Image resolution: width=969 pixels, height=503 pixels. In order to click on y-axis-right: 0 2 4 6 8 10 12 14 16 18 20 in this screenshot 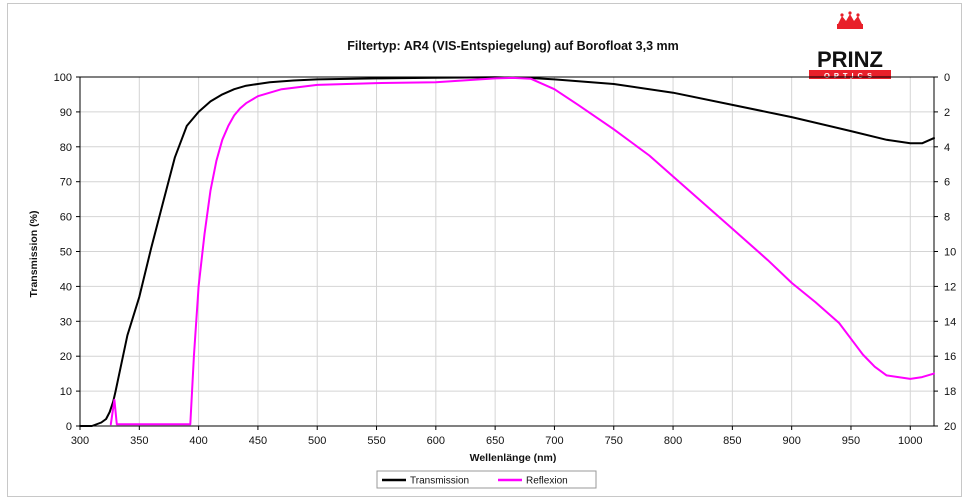, I will do `click(945, 252)`.